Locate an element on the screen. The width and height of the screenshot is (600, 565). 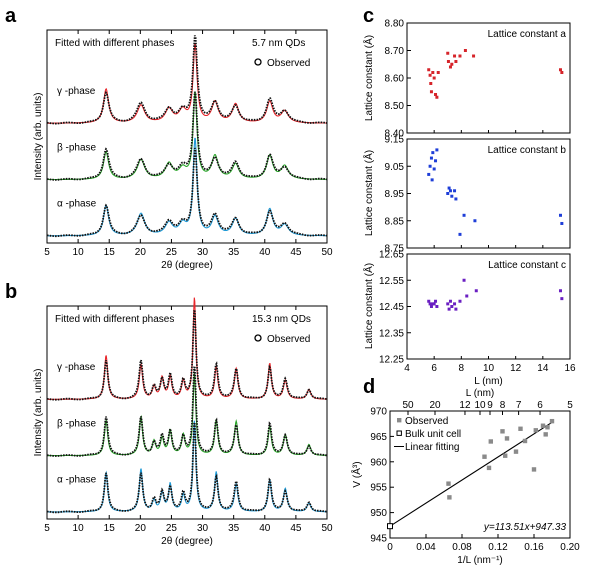
y-tick-label: 12.25 is located at coordinates (391, 360).